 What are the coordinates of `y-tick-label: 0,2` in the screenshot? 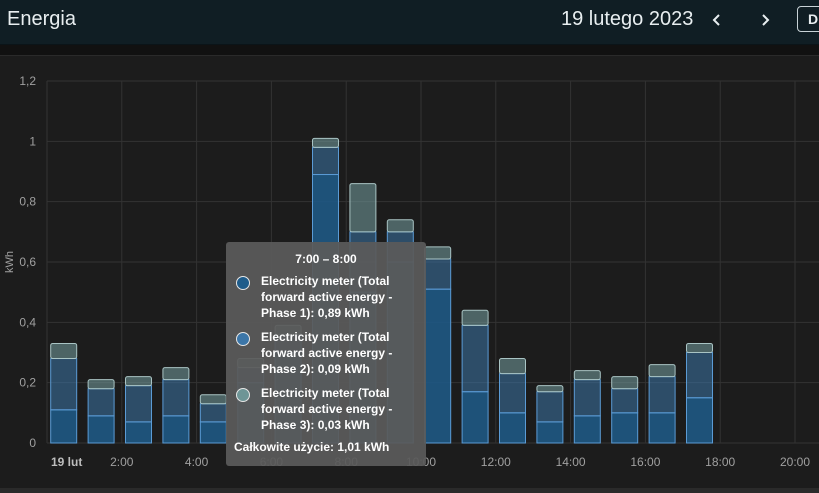 It's located at (27, 383).